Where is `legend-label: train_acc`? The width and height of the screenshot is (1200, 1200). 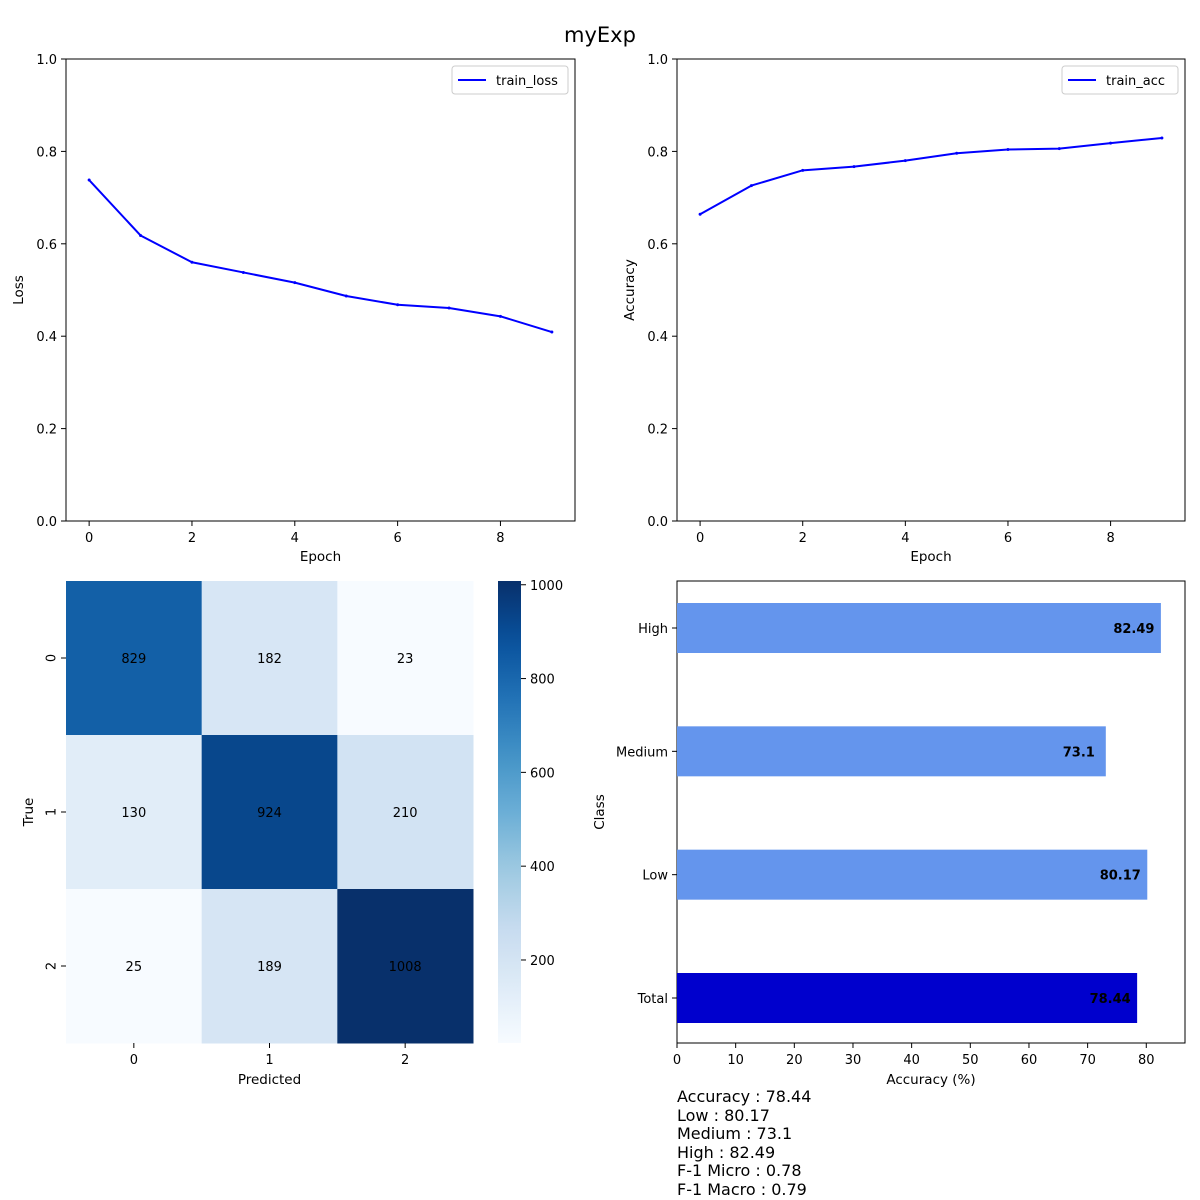
legend-label: train_acc is located at coordinates (1135, 81).